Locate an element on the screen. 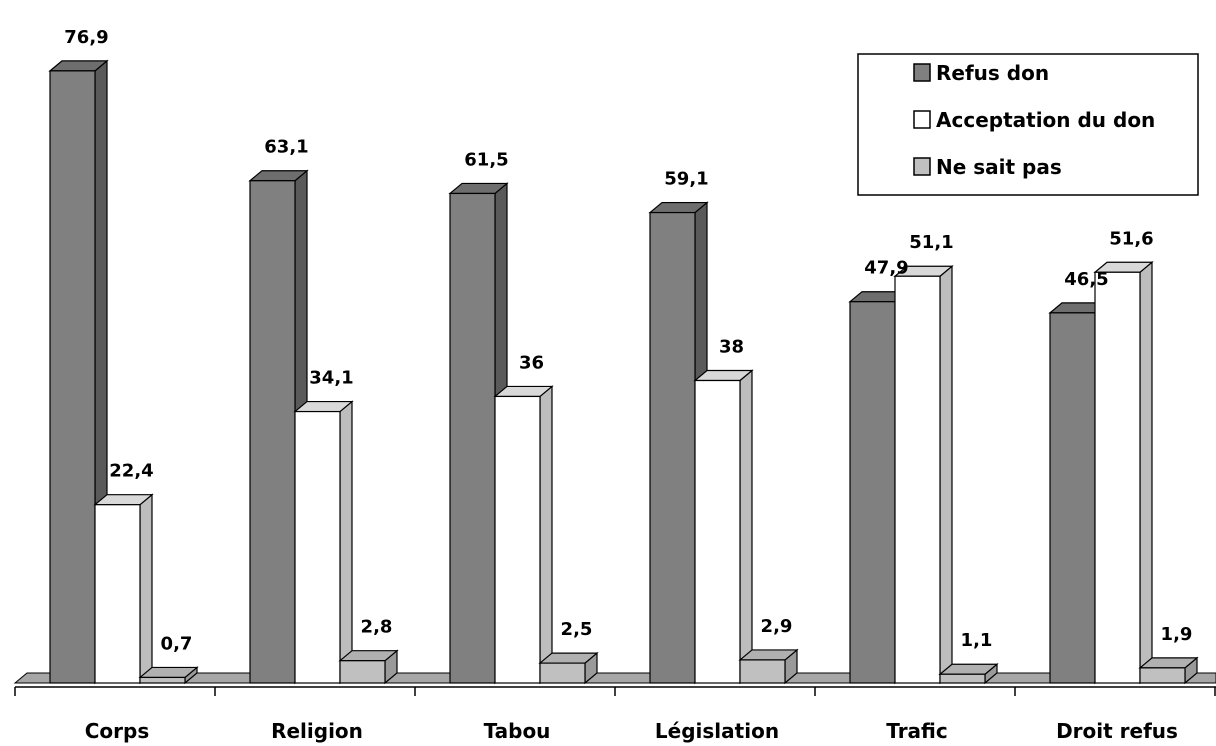  bar-acceptation-du-don-droit-refus is located at coordinates (1123, 472).